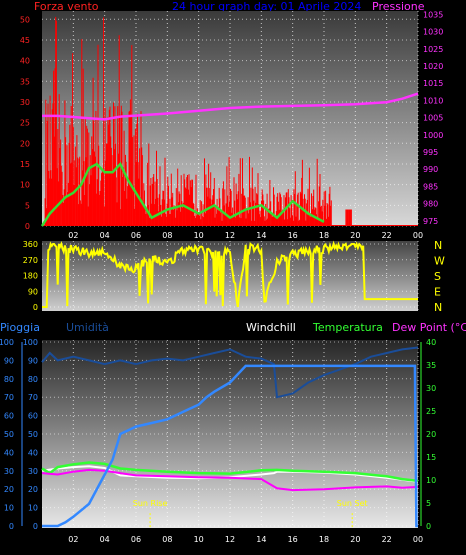 The image size is (466, 555). What do you see at coordinates (433, 49) in the screenshot?
I see `y-right-tick: 1025` at bounding box center [433, 49].